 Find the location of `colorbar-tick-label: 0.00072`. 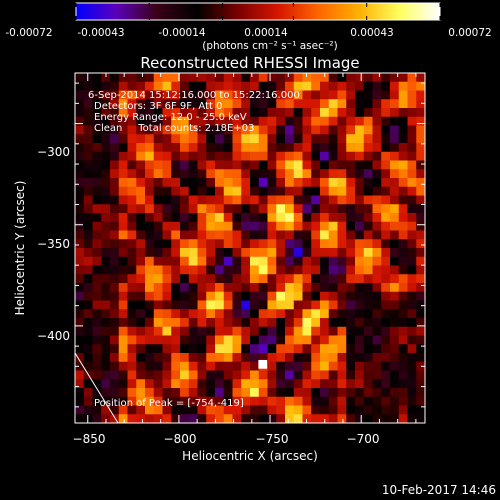

colorbar-tick-label: 0.00072 is located at coordinates (469, 33).